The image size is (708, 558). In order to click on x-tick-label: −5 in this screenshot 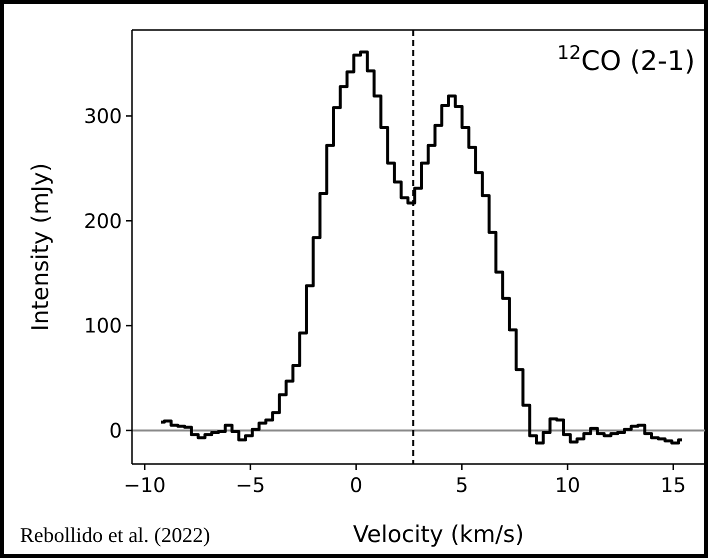, I will do `click(251, 485)`.